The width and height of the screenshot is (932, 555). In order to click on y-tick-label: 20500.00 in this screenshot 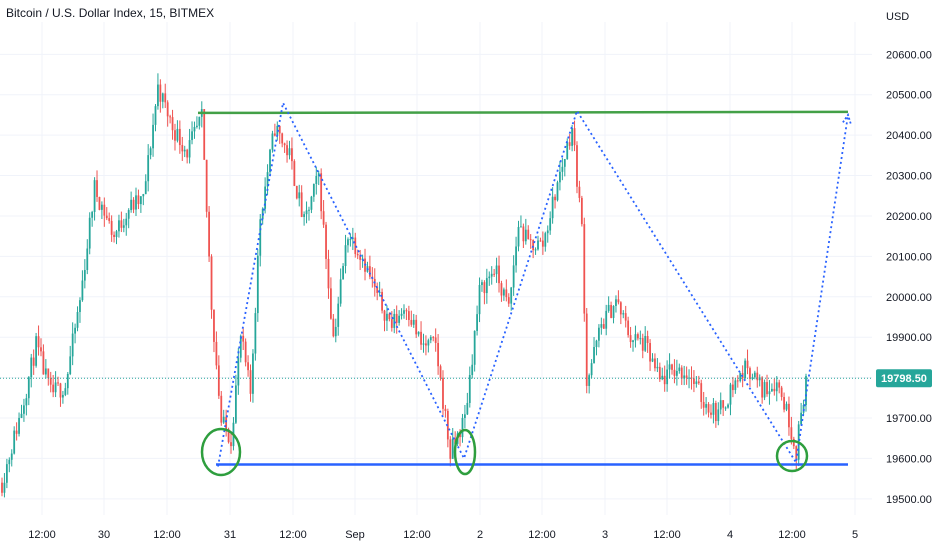, I will do `click(909, 96)`.